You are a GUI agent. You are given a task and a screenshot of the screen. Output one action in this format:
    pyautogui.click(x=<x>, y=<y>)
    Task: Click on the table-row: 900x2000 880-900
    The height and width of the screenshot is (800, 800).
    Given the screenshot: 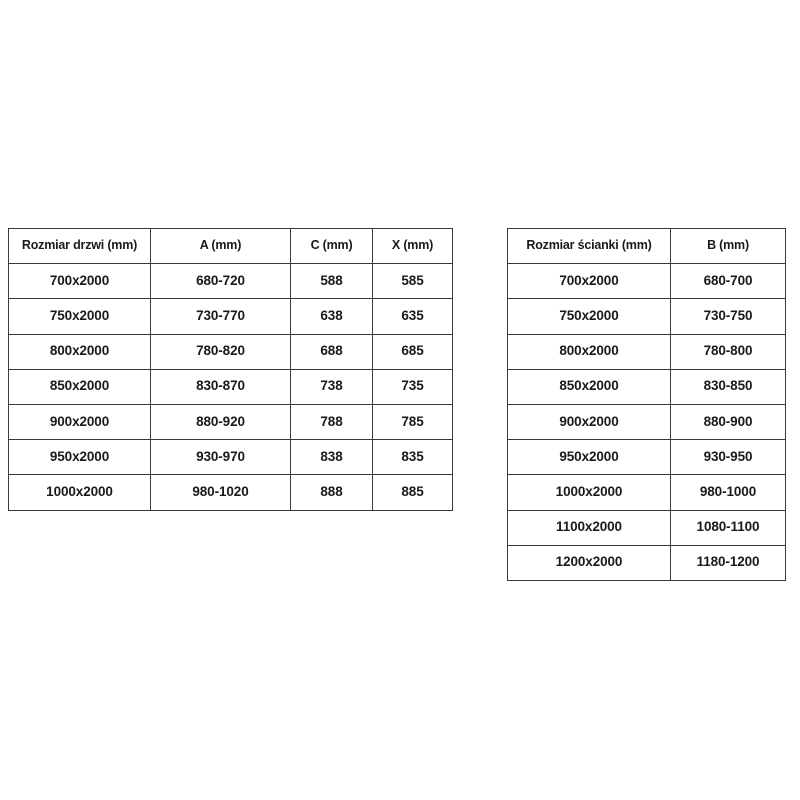 What is the action you would take?
    pyautogui.click(x=646, y=422)
    